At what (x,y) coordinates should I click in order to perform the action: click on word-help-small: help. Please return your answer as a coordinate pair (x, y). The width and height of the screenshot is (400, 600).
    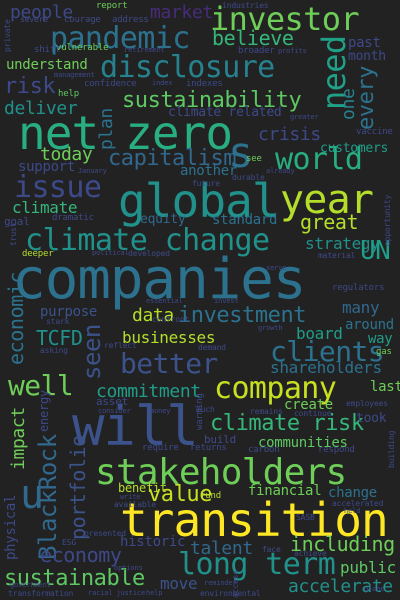
    Looking at the image, I should click on (154, 593).